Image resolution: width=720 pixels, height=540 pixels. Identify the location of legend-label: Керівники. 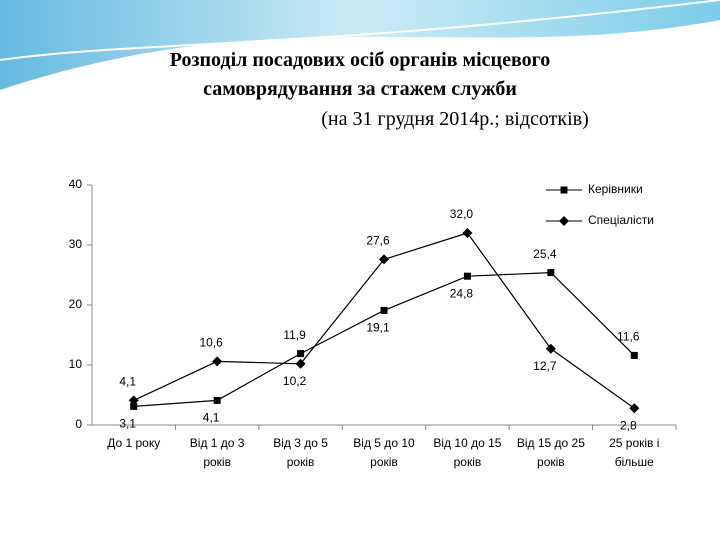
(615, 189).